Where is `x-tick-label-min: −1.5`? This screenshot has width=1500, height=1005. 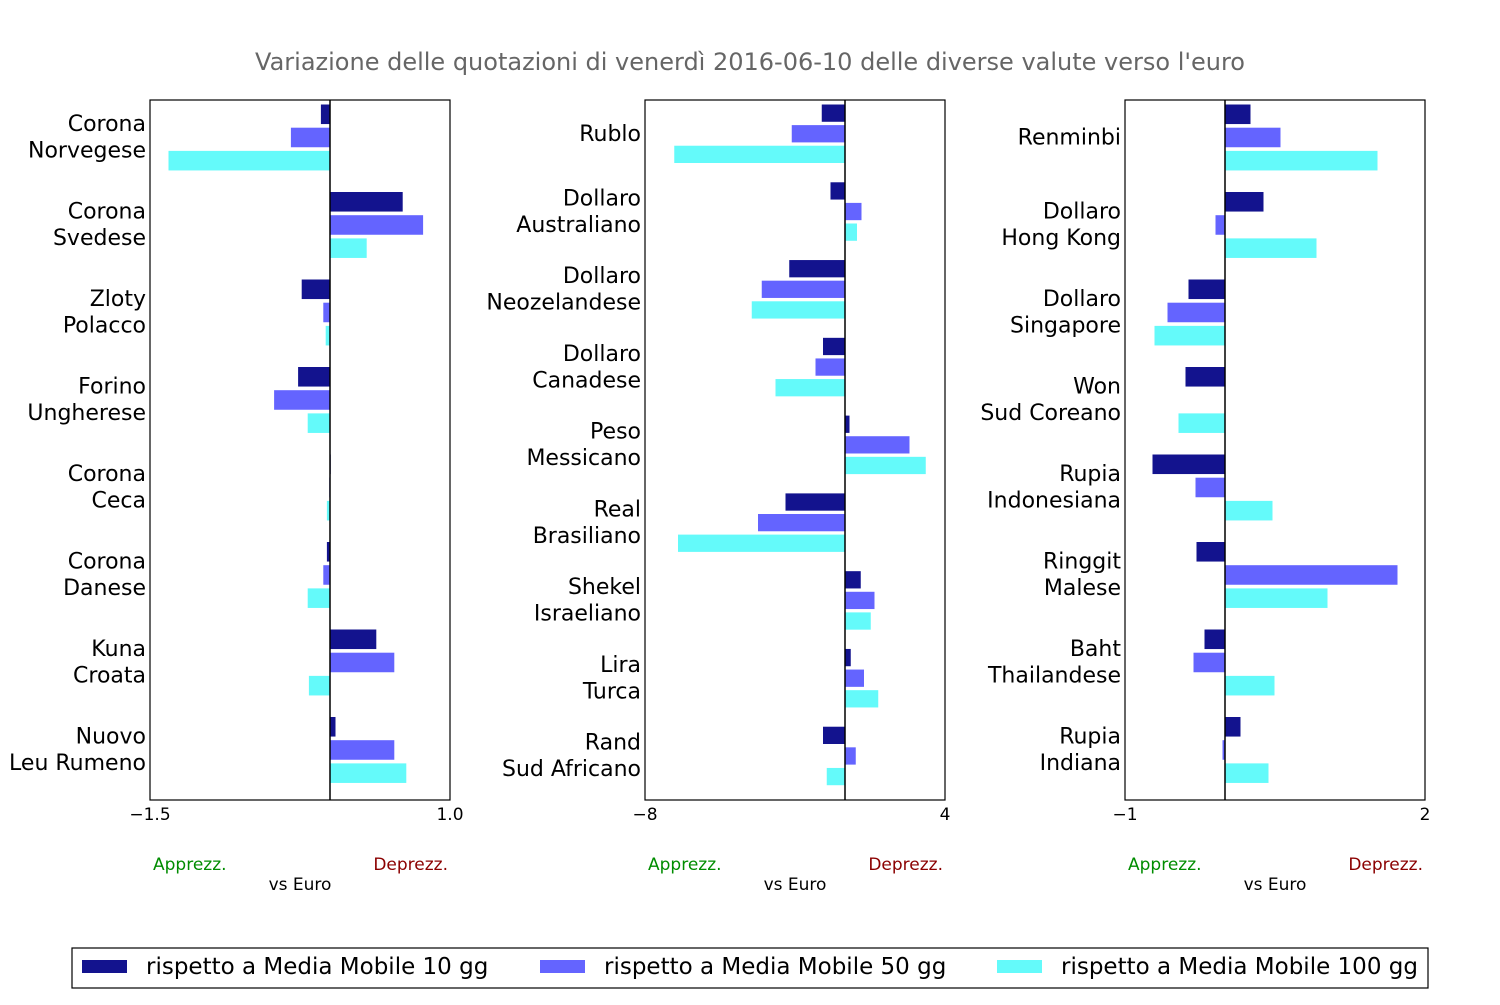
x-tick-label-min: −1.5 is located at coordinates (149, 815).